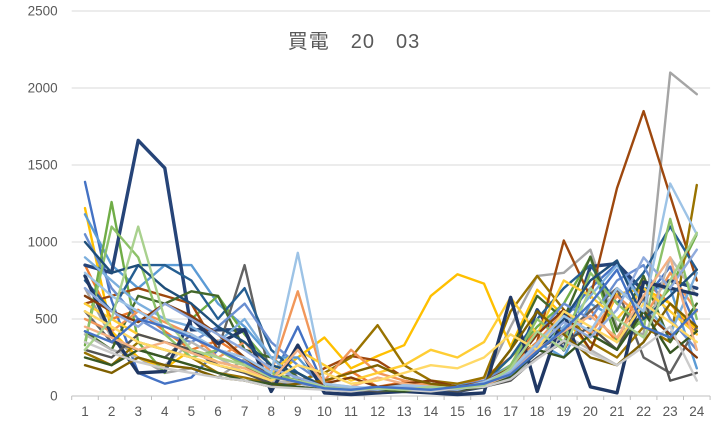 This screenshot has height=429, width=722. Describe the element at coordinates (192, 411) in the screenshot. I see `x-tick-label: 5` at that location.